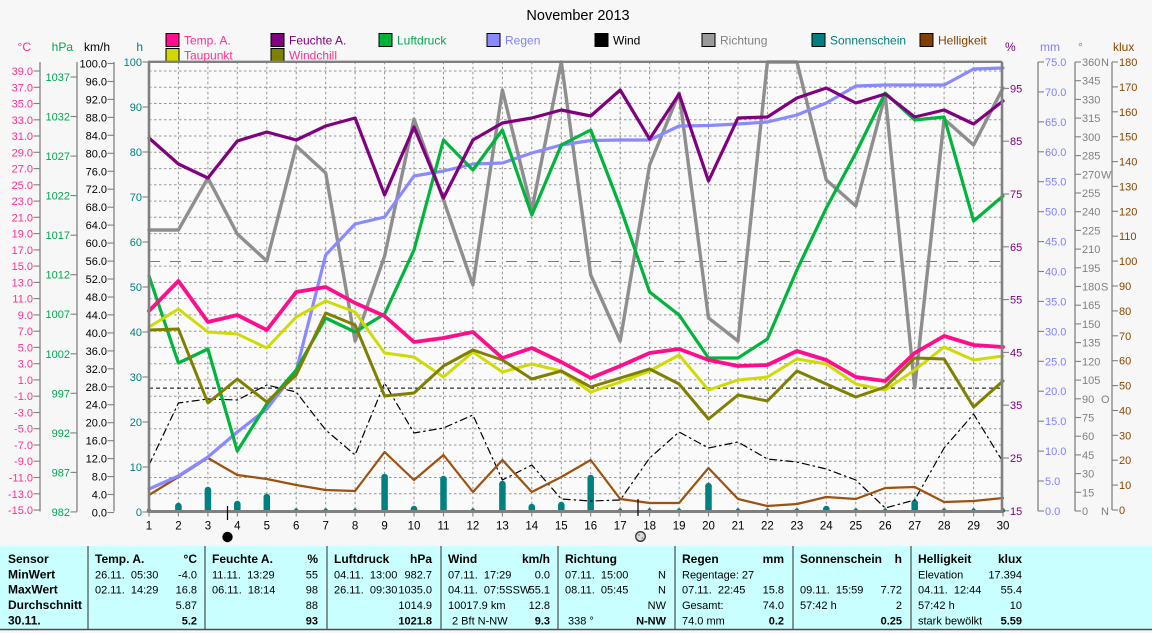  What do you see at coordinates (1091, 100) in the screenshot?
I see `svg-text: 330` at bounding box center [1091, 100].